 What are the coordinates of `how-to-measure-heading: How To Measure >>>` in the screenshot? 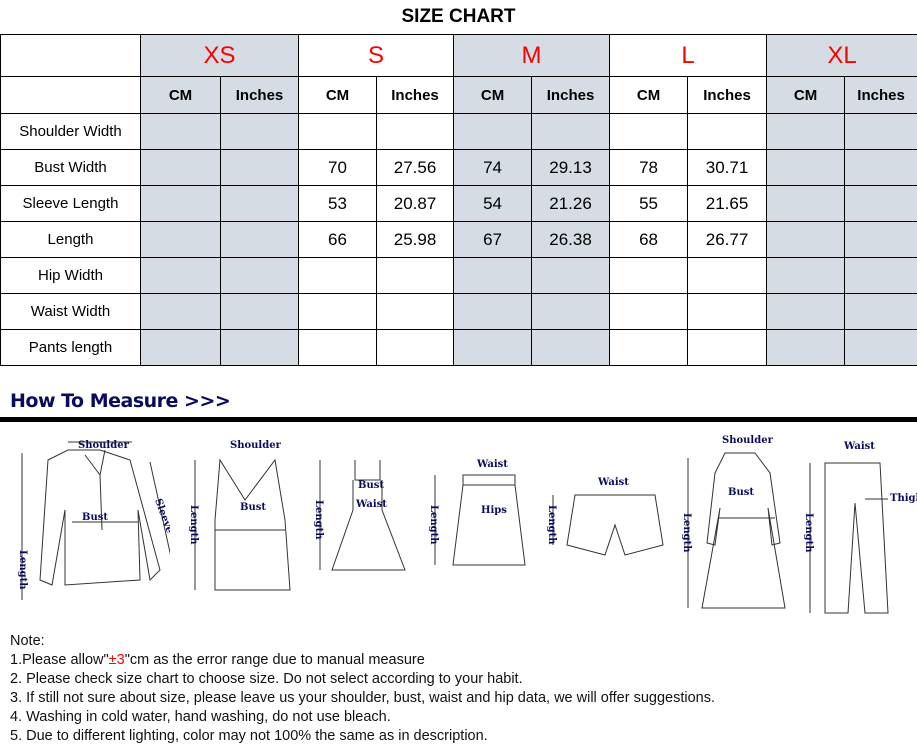 It's located at (120, 401).